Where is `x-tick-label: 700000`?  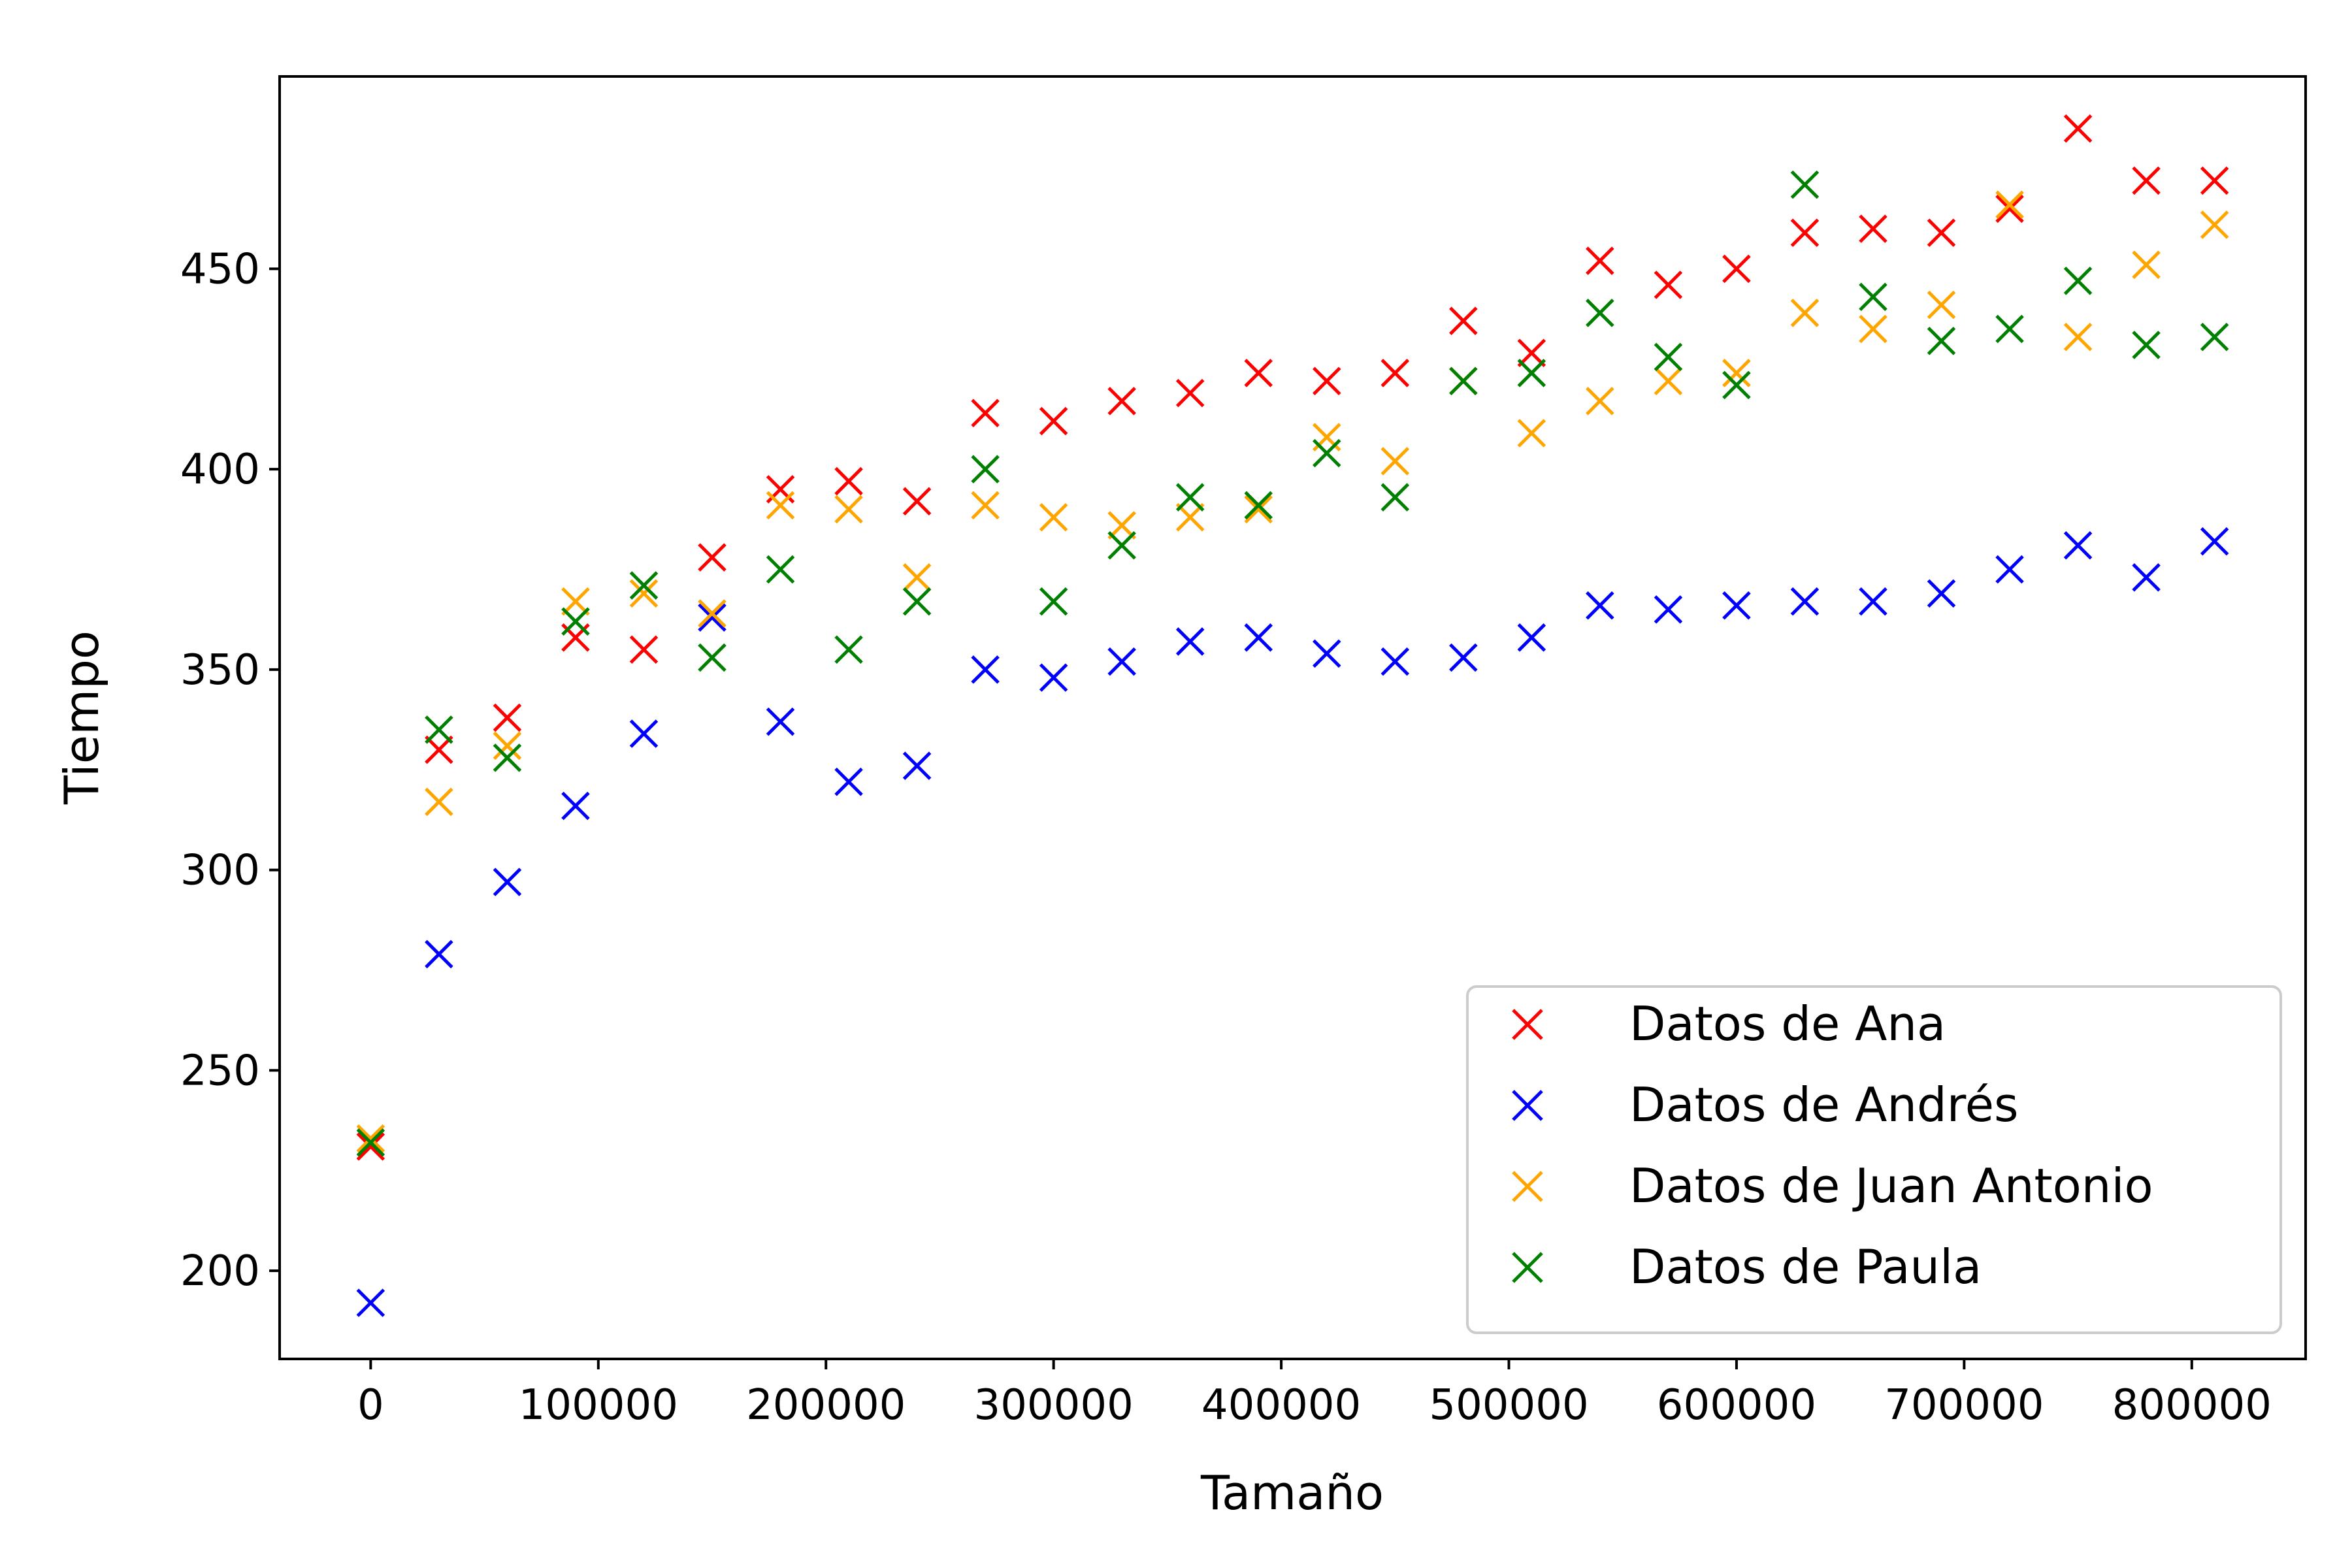
x-tick-label: 700000 is located at coordinates (1964, 1405).